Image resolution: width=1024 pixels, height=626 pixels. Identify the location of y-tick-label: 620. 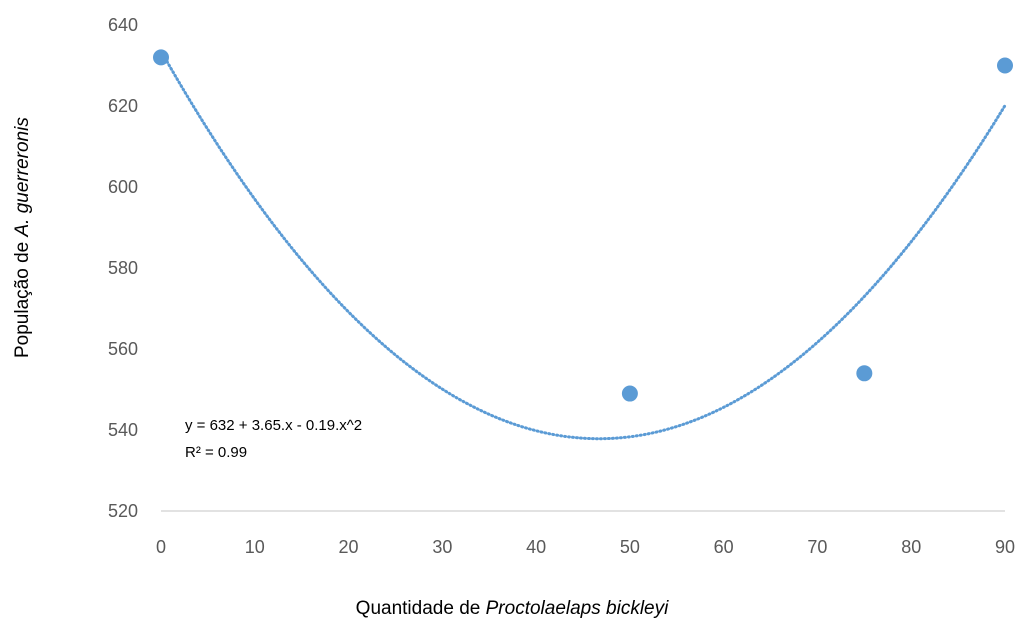
(123, 106).